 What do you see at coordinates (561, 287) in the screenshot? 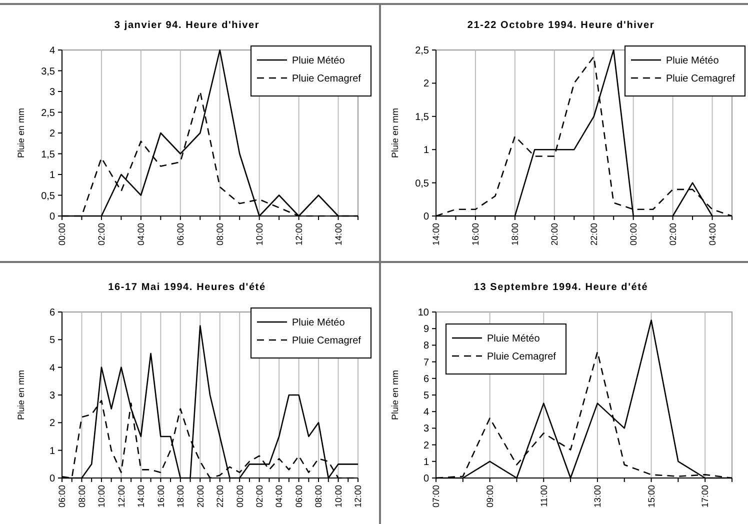
I see `chart-title: 13 Septembre 1994. Heure d'été` at bounding box center [561, 287].